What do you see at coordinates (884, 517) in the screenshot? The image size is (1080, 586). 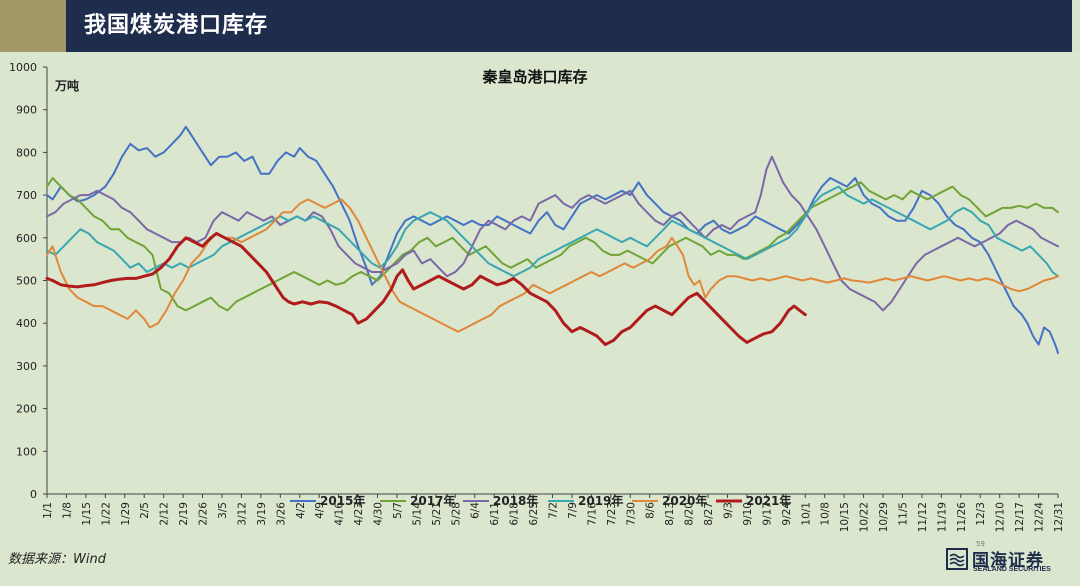 I see `x-tick-label: 10/29` at bounding box center [884, 517].